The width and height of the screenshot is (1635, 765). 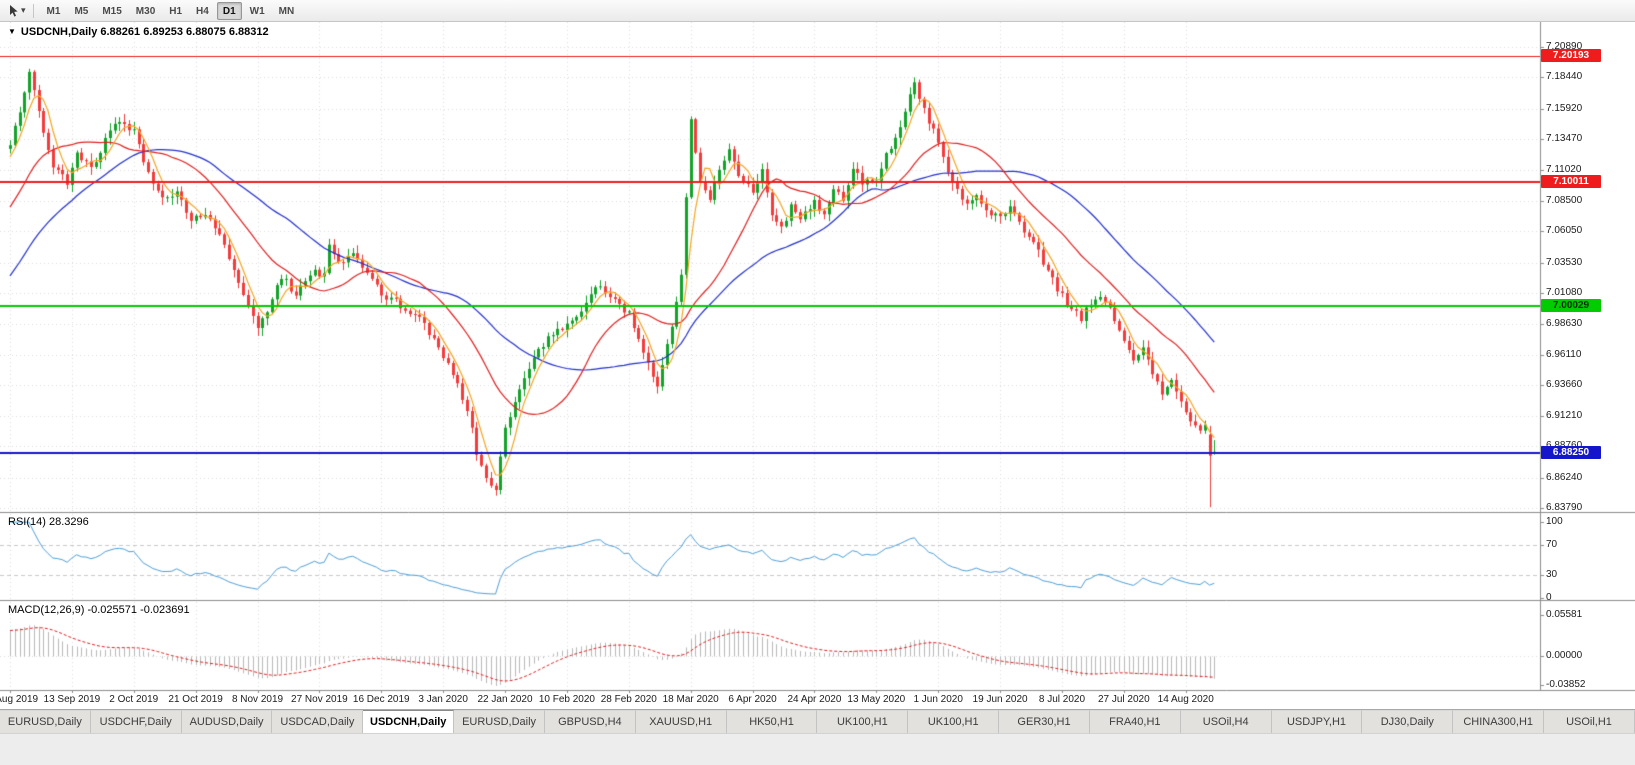 What do you see at coordinates (202, 11) in the screenshot?
I see `timeframe-button-h4: H4` at bounding box center [202, 11].